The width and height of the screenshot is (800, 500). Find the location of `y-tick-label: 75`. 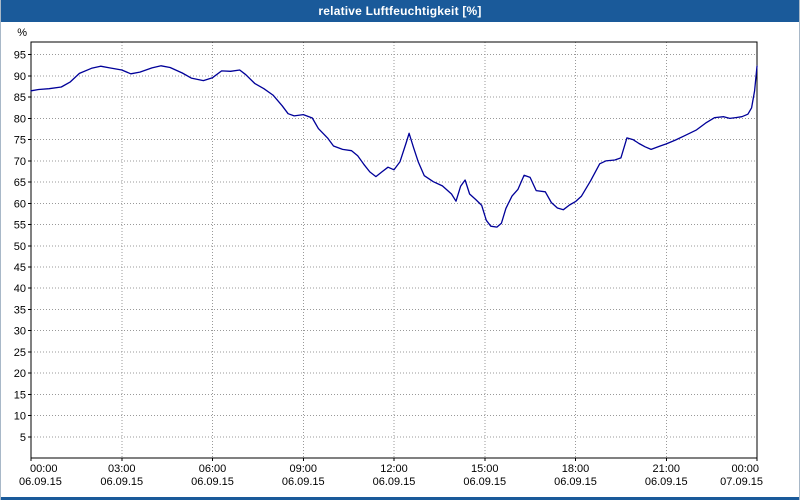

y-tick-label: 75 is located at coordinates (20, 141).